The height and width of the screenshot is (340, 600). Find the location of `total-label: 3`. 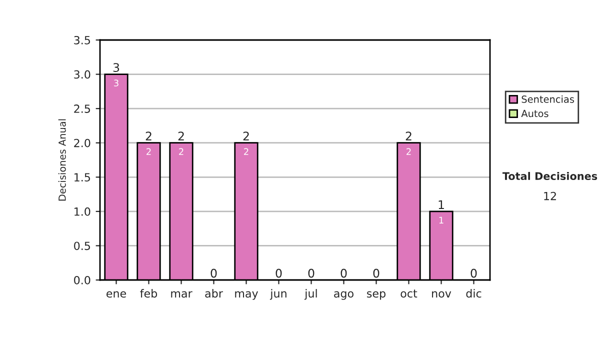

total-label: 3 is located at coordinates (116, 67).